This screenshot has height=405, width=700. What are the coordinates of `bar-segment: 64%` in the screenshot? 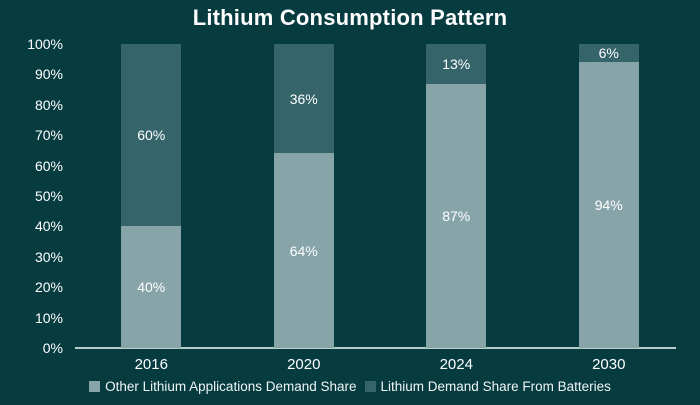 It's located at (303, 250).